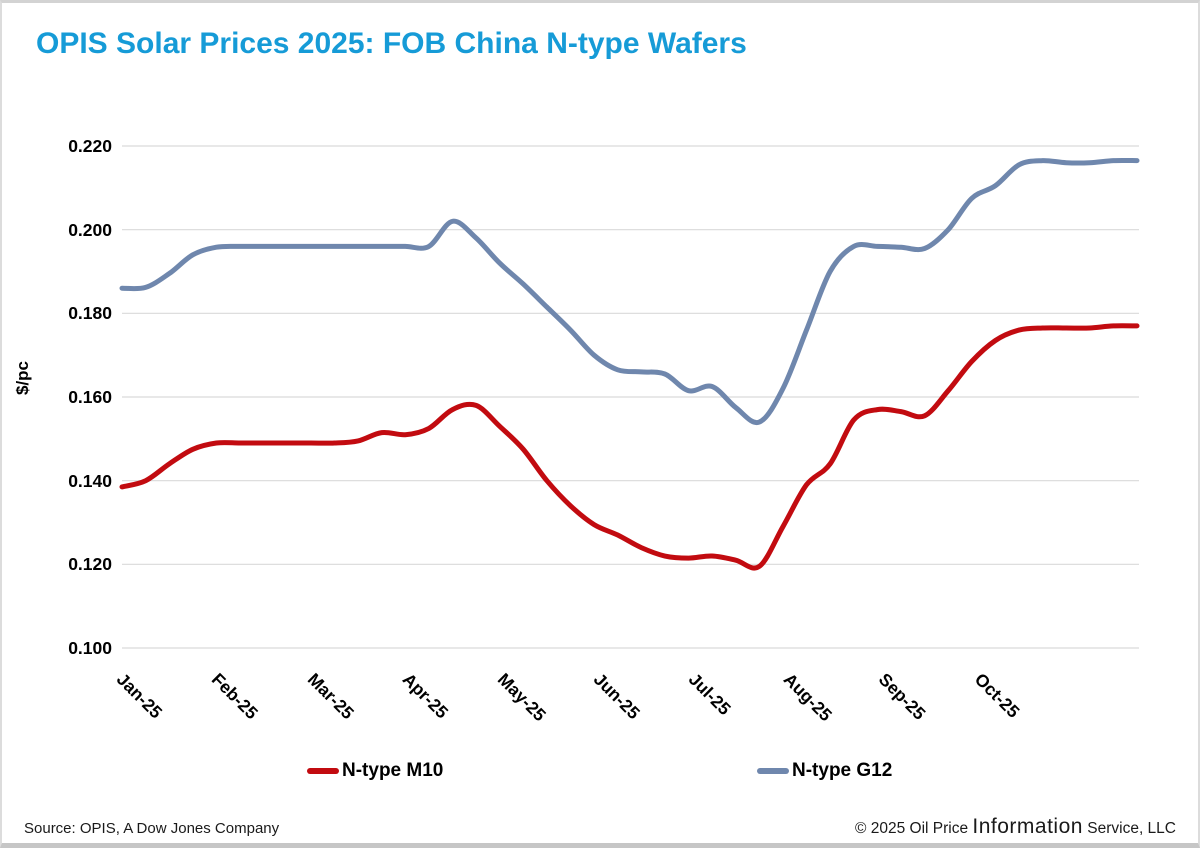 This screenshot has width=1200, height=848. I want to click on m10-line-swatch-icon, so click(323, 771).